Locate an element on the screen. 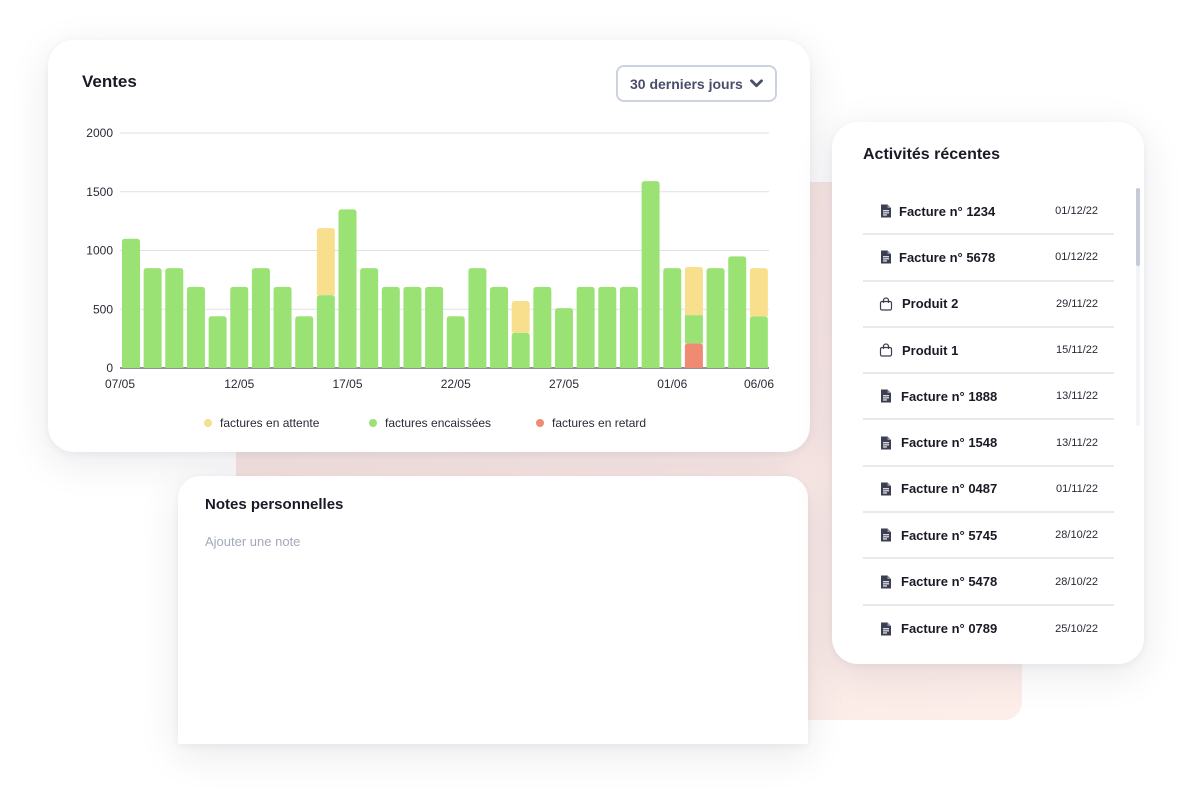 The image size is (1192, 800). y-tick-label: 1000 is located at coordinates (99, 251).